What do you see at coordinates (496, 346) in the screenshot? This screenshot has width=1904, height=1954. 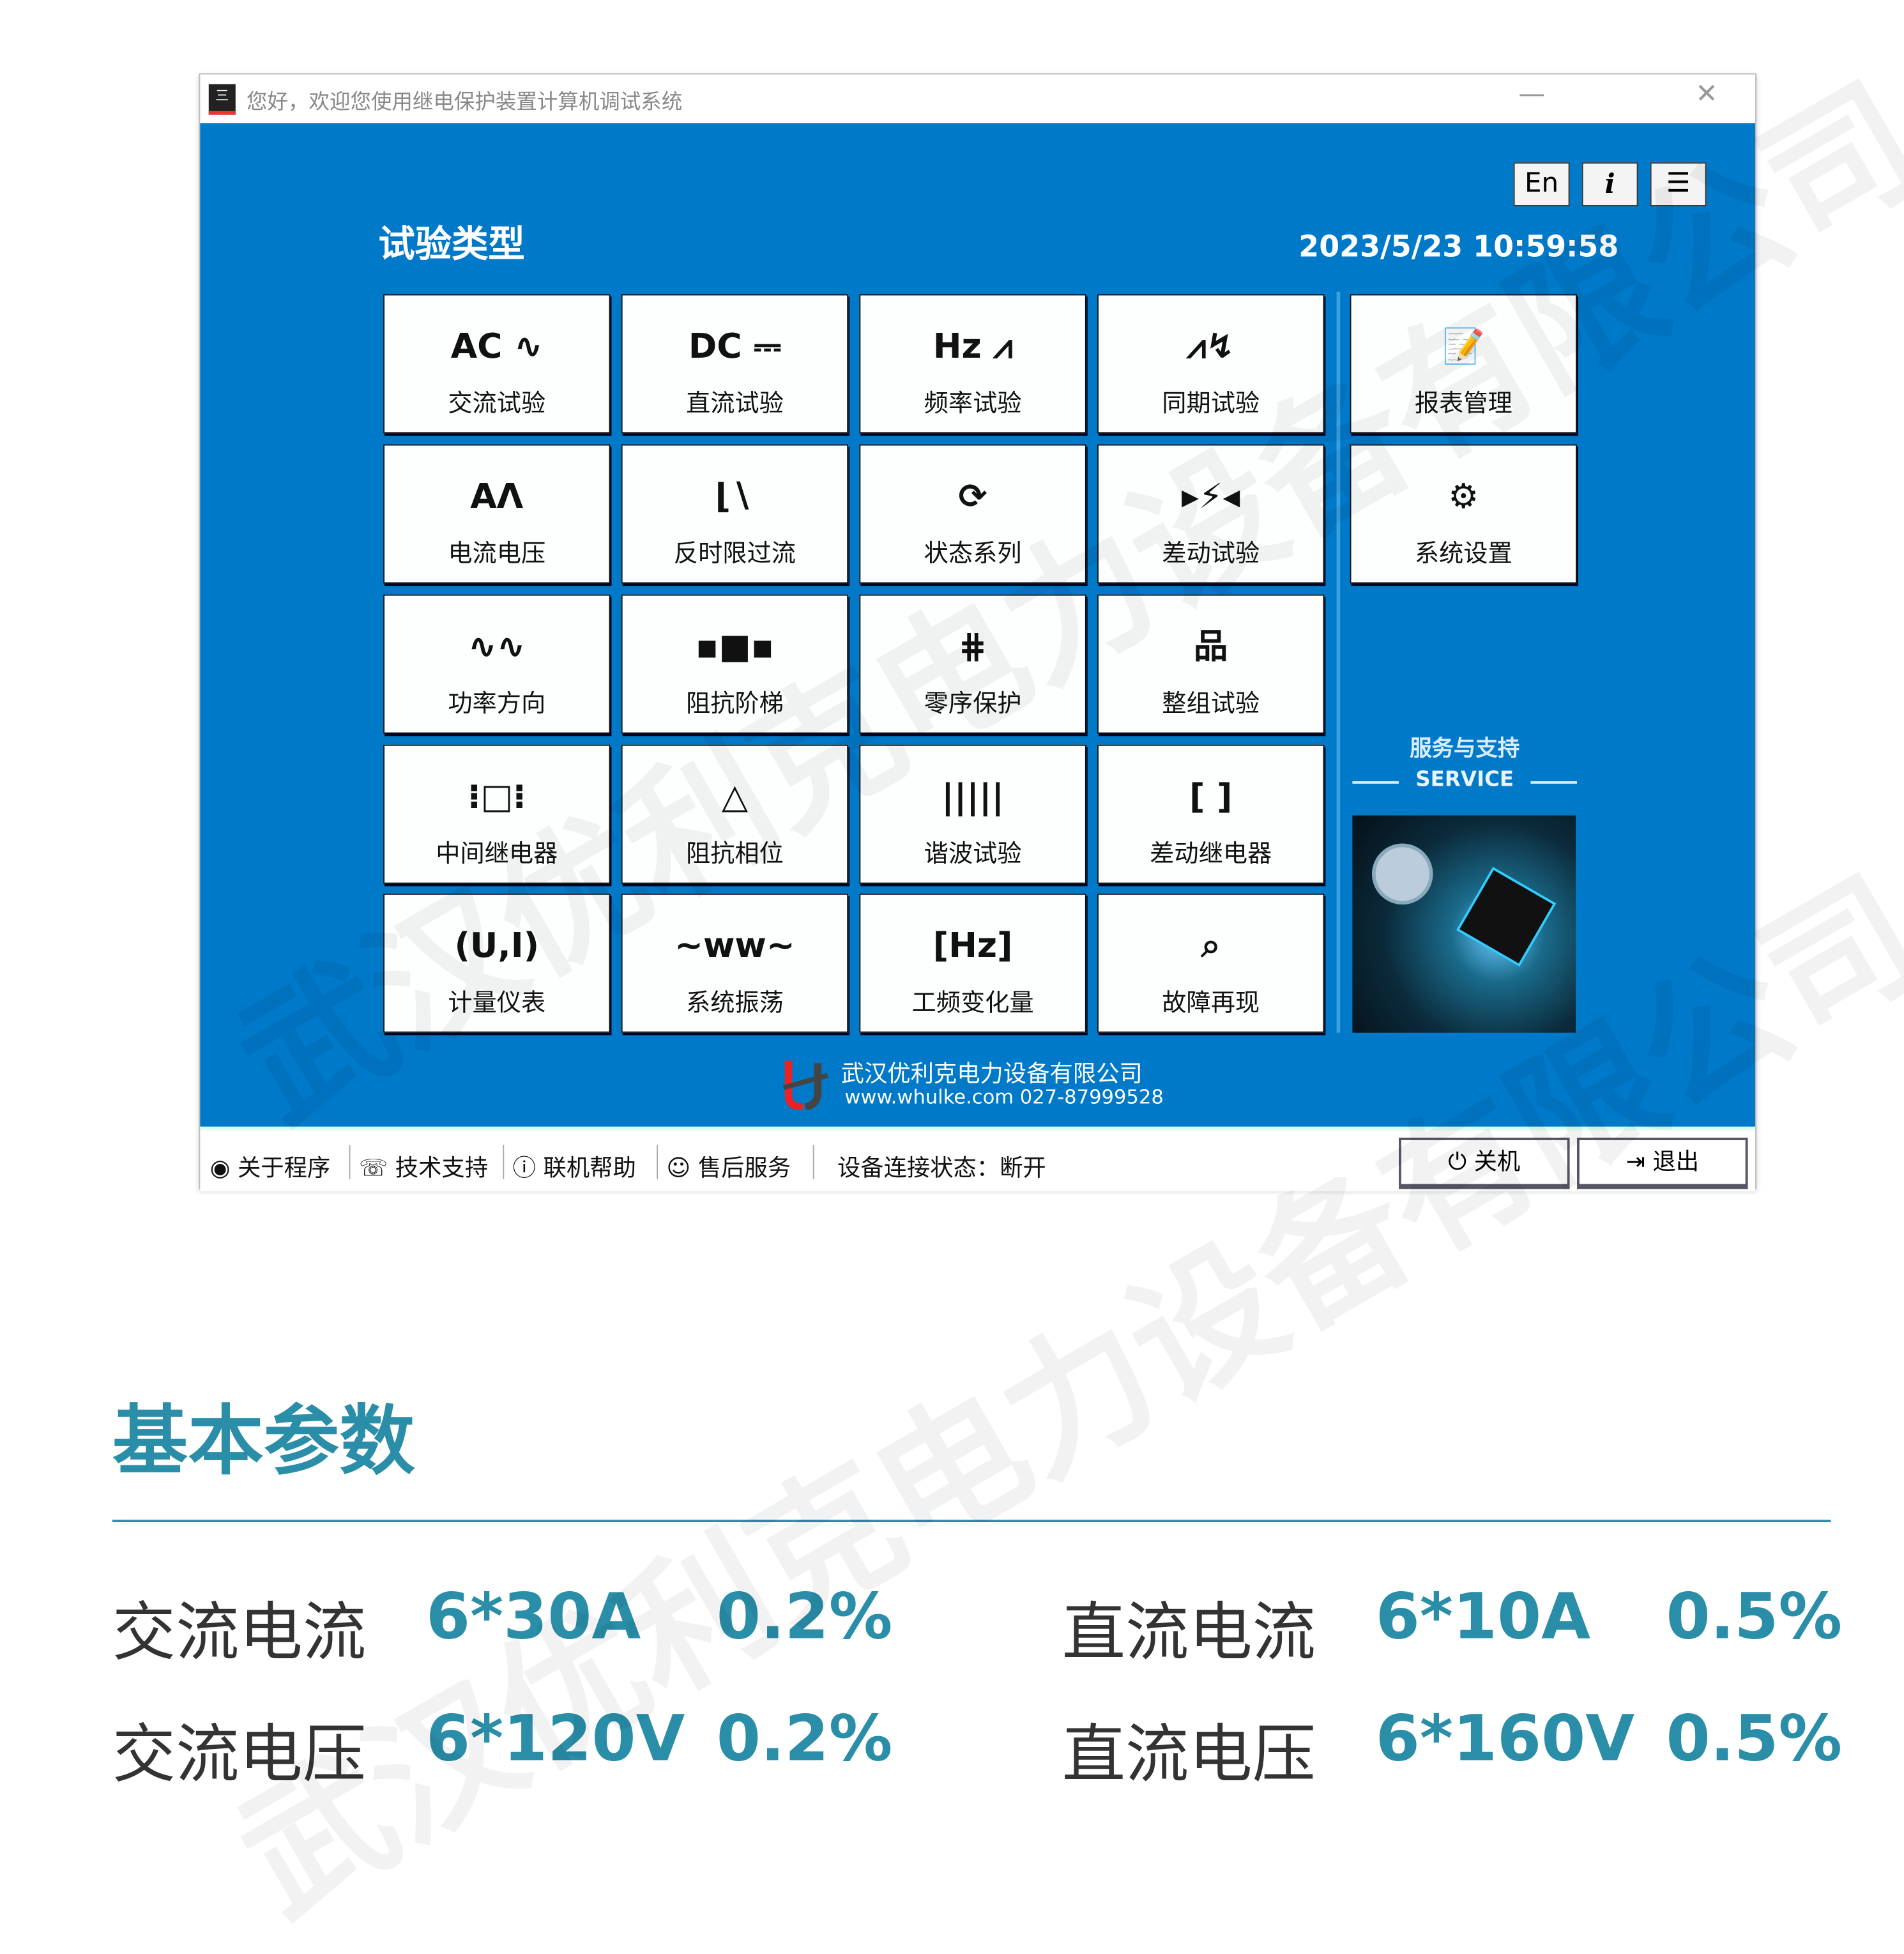 I see `ac-test-icon: AC ∿` at bounding box center [496, 346].